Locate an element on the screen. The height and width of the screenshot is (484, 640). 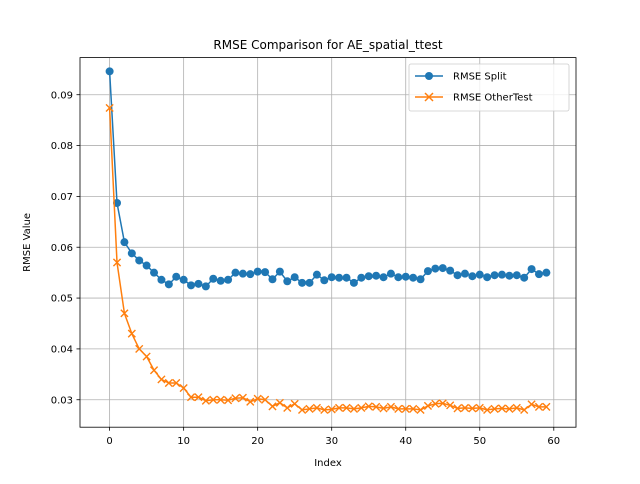
legend: RMSE Split RMSE OtherTest is located at coordinates (489, 87).